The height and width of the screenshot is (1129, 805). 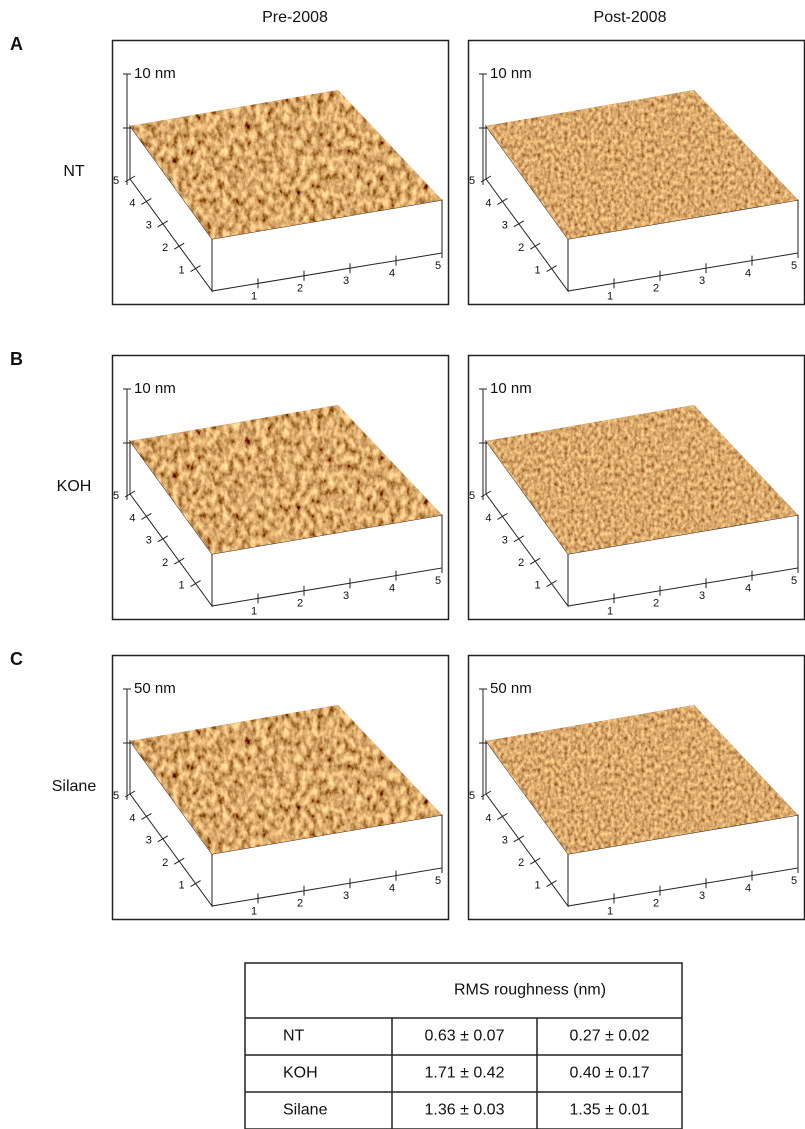 I want to click on column-header: Post-2008, so click(x=630, y=17).